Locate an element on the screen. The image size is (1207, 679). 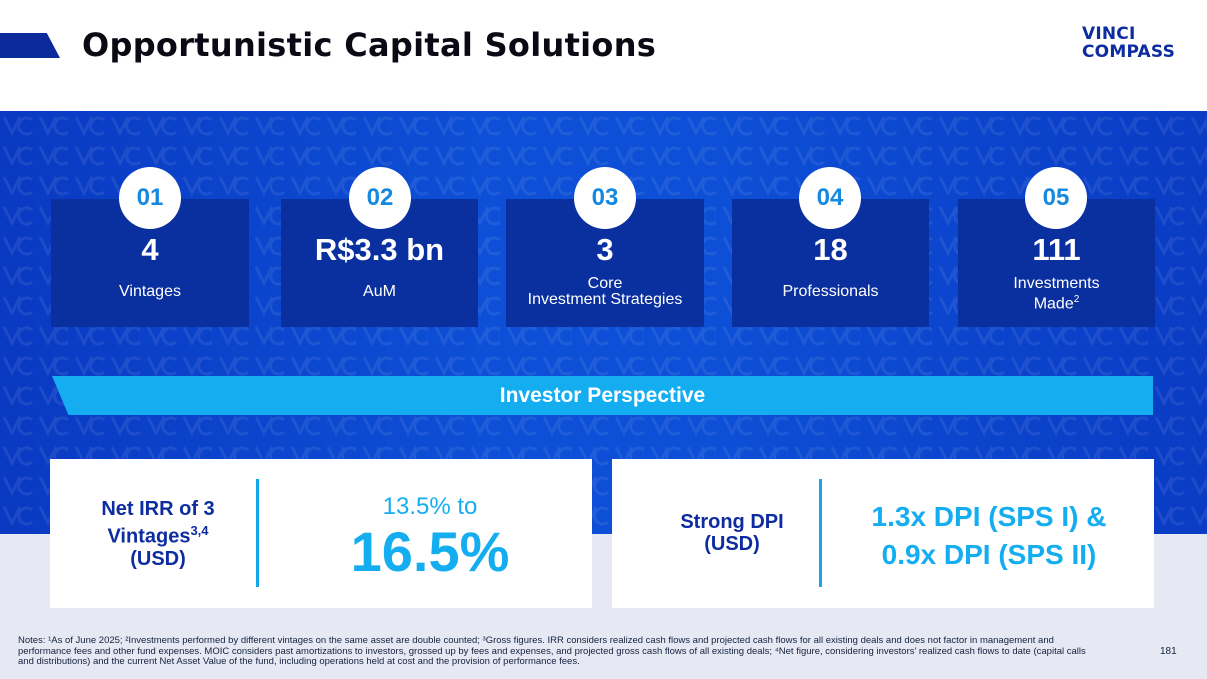
irr-label-line3: (USD) is located at coordinates (158, 558).